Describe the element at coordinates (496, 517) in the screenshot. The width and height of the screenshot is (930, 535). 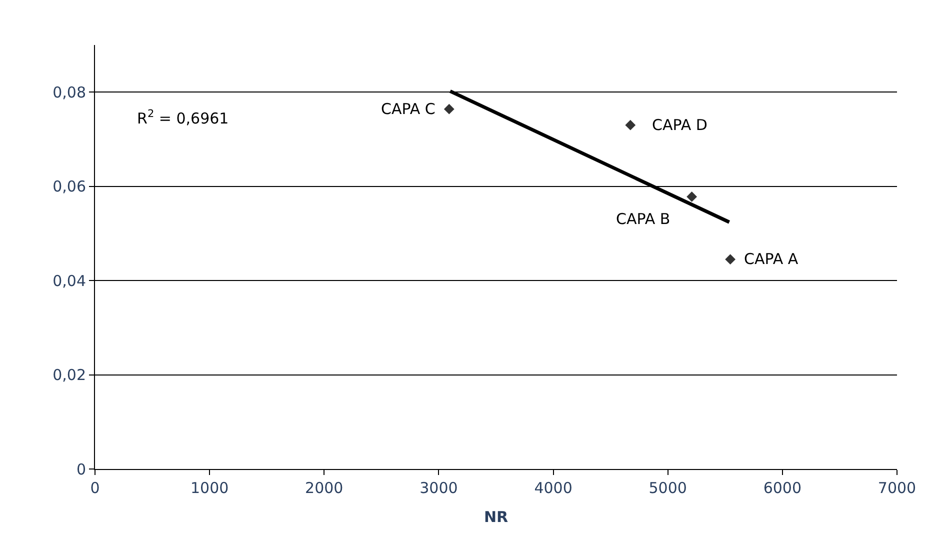
I see `x-axis-title: NR` at that location.